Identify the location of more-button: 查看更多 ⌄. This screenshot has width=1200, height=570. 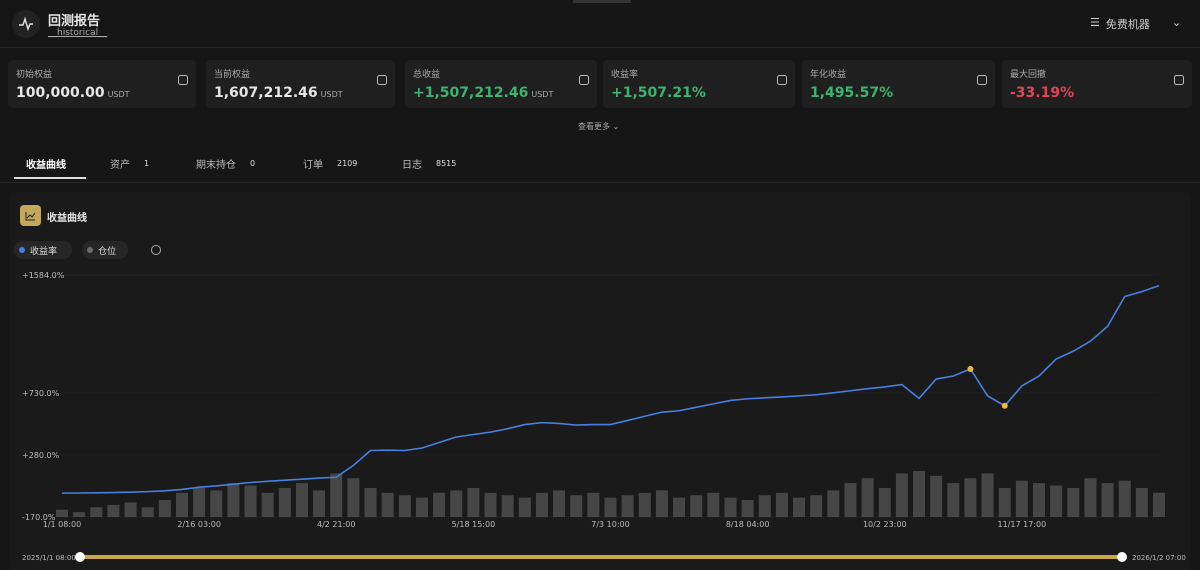
(599, 126).